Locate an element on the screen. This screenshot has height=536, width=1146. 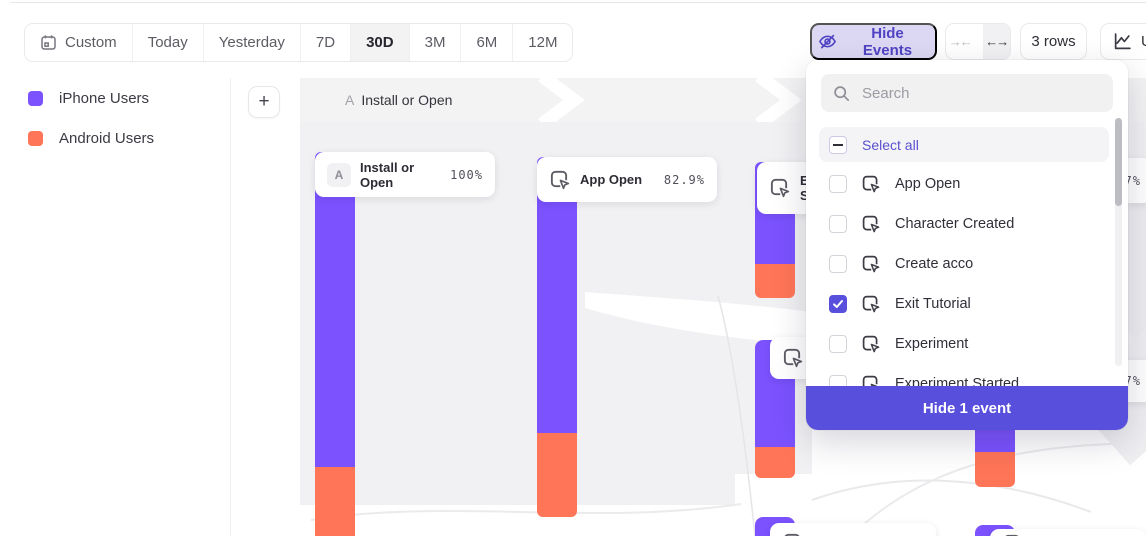
search-icon is located at coordinates (841, 93).